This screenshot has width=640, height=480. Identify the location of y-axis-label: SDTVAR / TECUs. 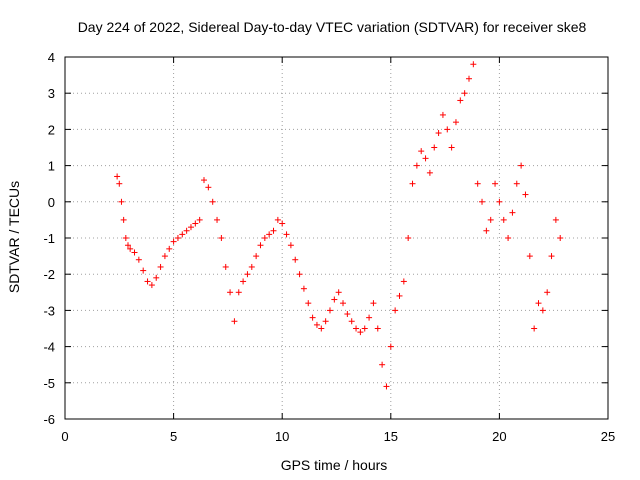
(14, 237).